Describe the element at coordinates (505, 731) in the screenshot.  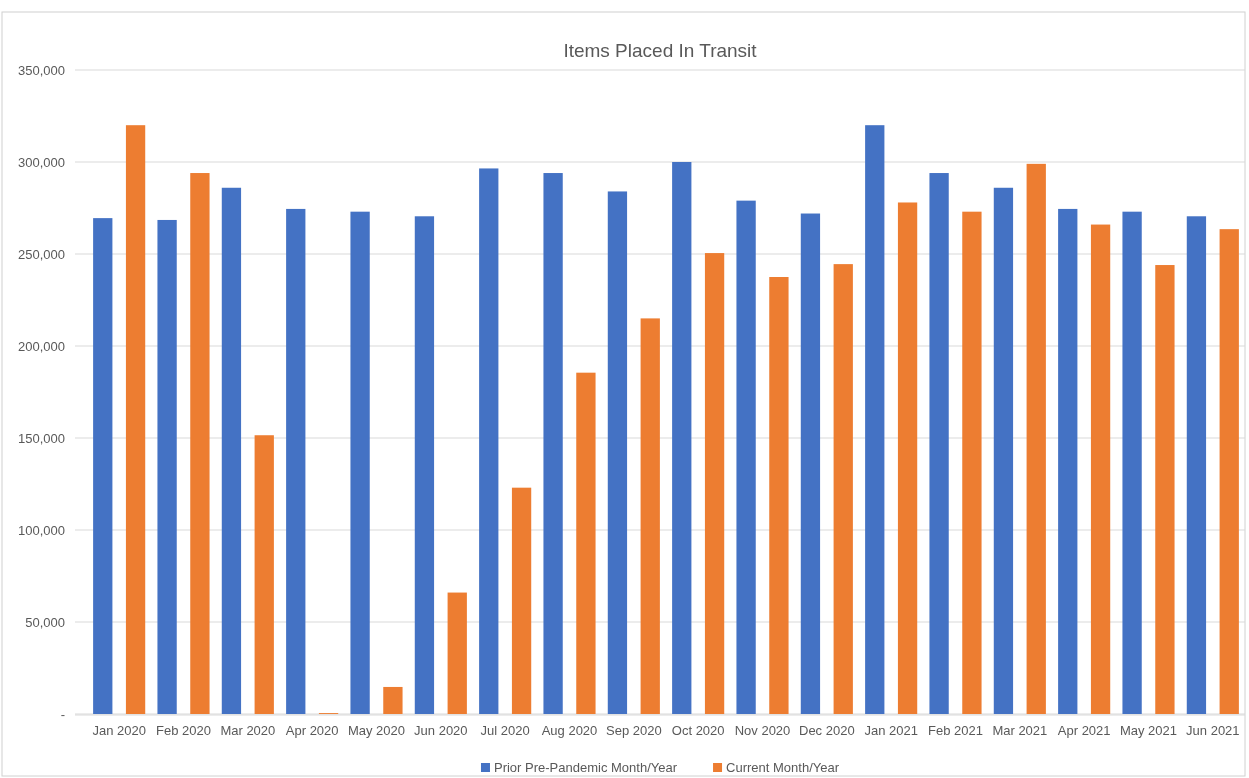
I see `x-tick-label: Jul 2020` at that location.